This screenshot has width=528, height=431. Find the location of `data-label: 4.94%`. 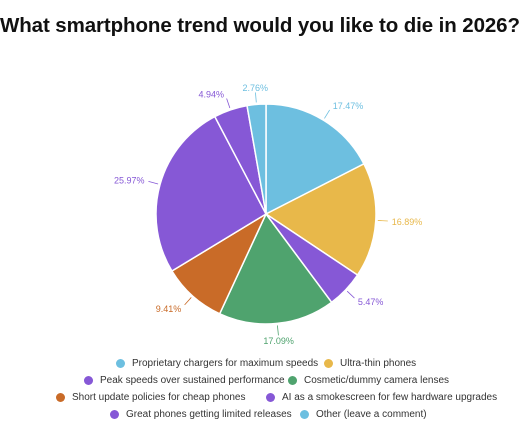

data-label: 4.94% is located at coordinates (211, 94).